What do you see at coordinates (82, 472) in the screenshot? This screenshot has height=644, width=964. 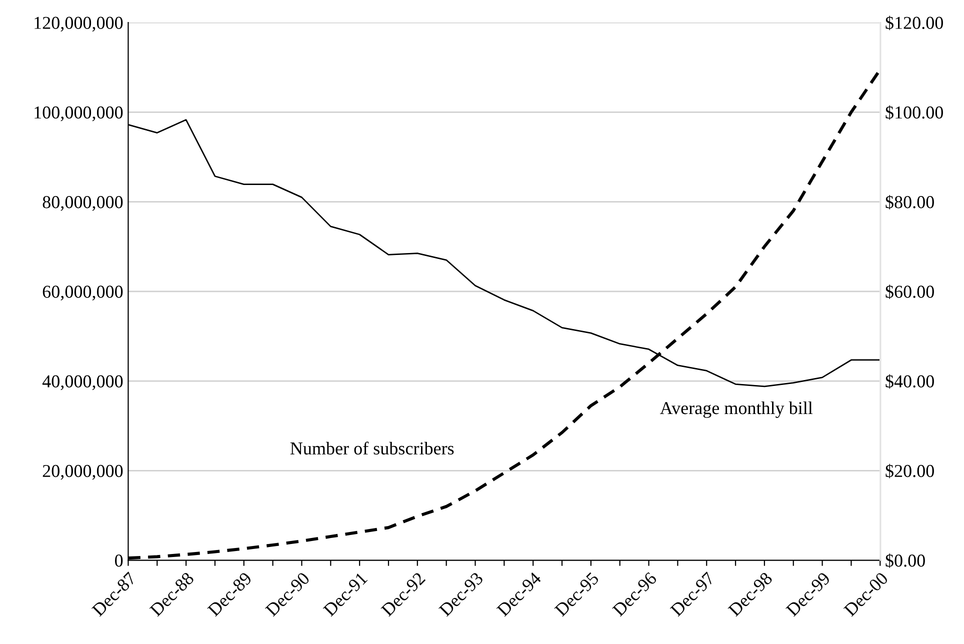 I see `y-tick-label: 20,000,000` at bounding box center [82, 472].